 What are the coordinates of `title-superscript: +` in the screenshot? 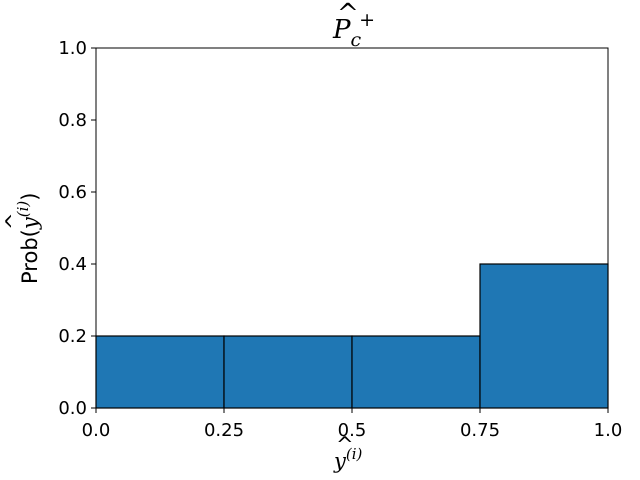 It's located at (367, 20).